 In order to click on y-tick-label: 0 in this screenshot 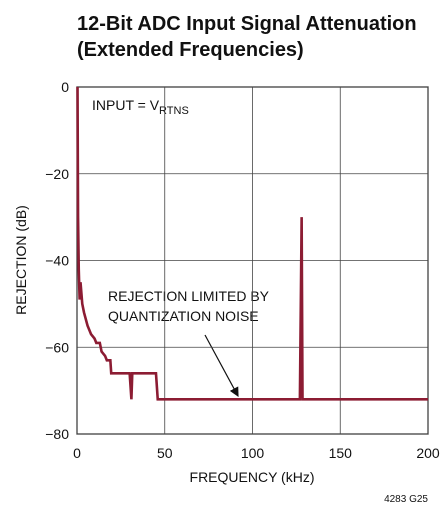, I will do `click(65, 87)`.